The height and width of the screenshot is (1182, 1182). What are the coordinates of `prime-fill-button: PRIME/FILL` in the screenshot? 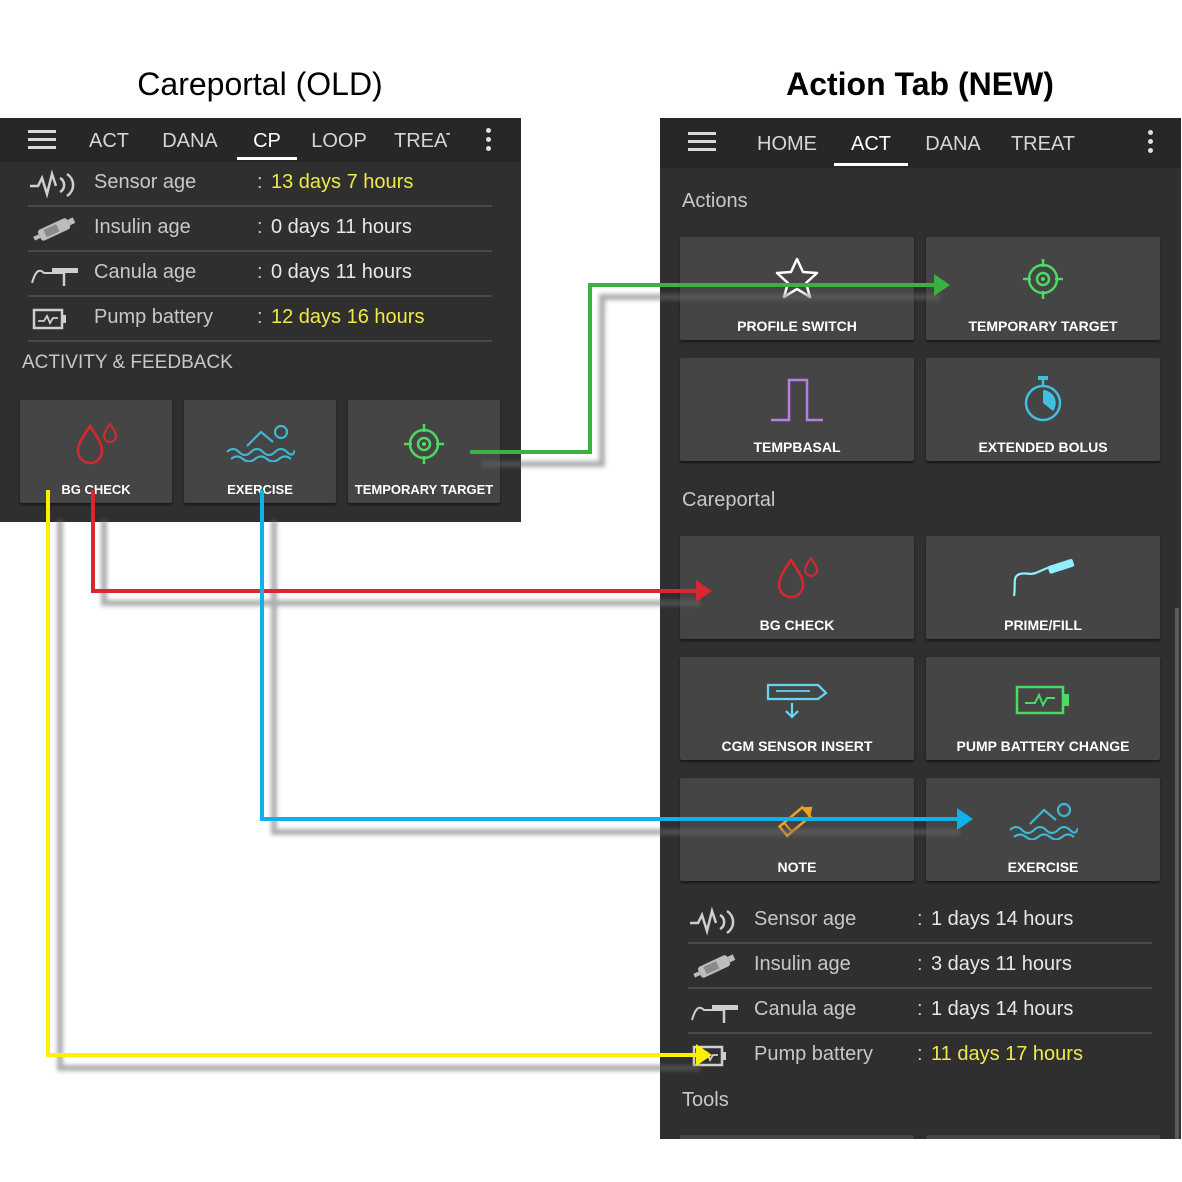 It's located at (1043, 587).